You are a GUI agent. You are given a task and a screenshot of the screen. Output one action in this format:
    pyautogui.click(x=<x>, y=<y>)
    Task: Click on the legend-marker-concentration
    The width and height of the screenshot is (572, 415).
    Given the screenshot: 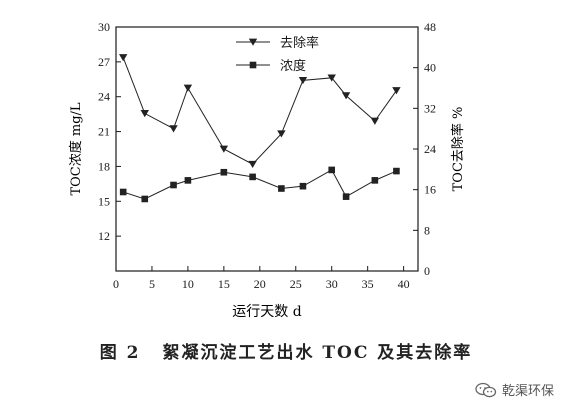 What is the action you would take?
    pyautogui.click(x=253, y=65)
    